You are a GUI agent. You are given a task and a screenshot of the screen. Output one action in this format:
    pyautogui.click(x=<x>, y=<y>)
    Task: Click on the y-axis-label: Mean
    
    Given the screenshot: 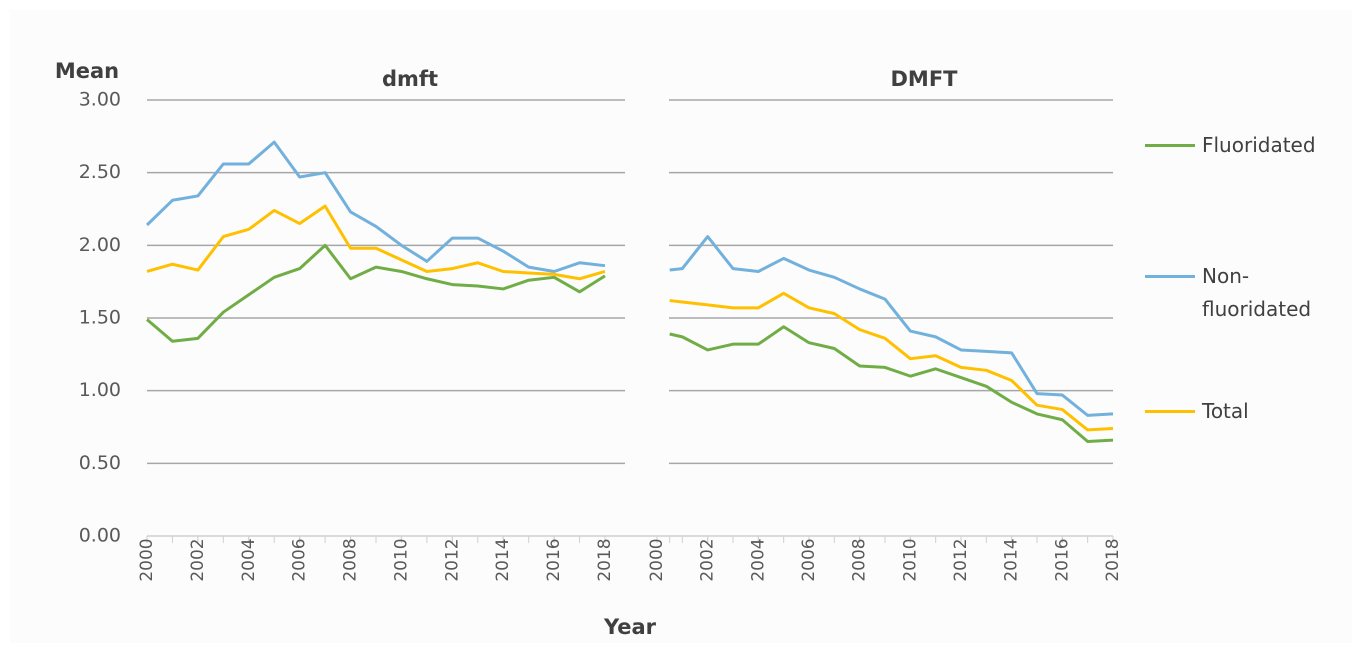 What is the action you would take?
    pyautogui.click(x=87, y=71)
    